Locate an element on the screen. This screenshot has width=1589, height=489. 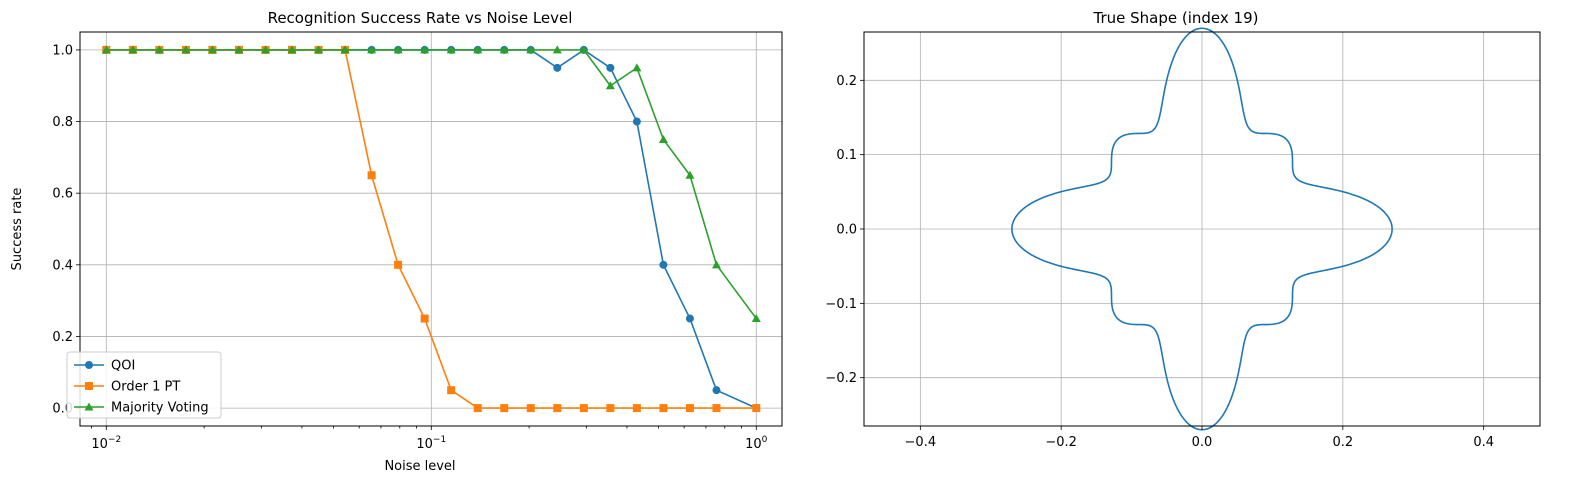
right-x-ticks: −0.4 −0.2 0.0 0.2 0.4 is located at coordinates (1199, 438).